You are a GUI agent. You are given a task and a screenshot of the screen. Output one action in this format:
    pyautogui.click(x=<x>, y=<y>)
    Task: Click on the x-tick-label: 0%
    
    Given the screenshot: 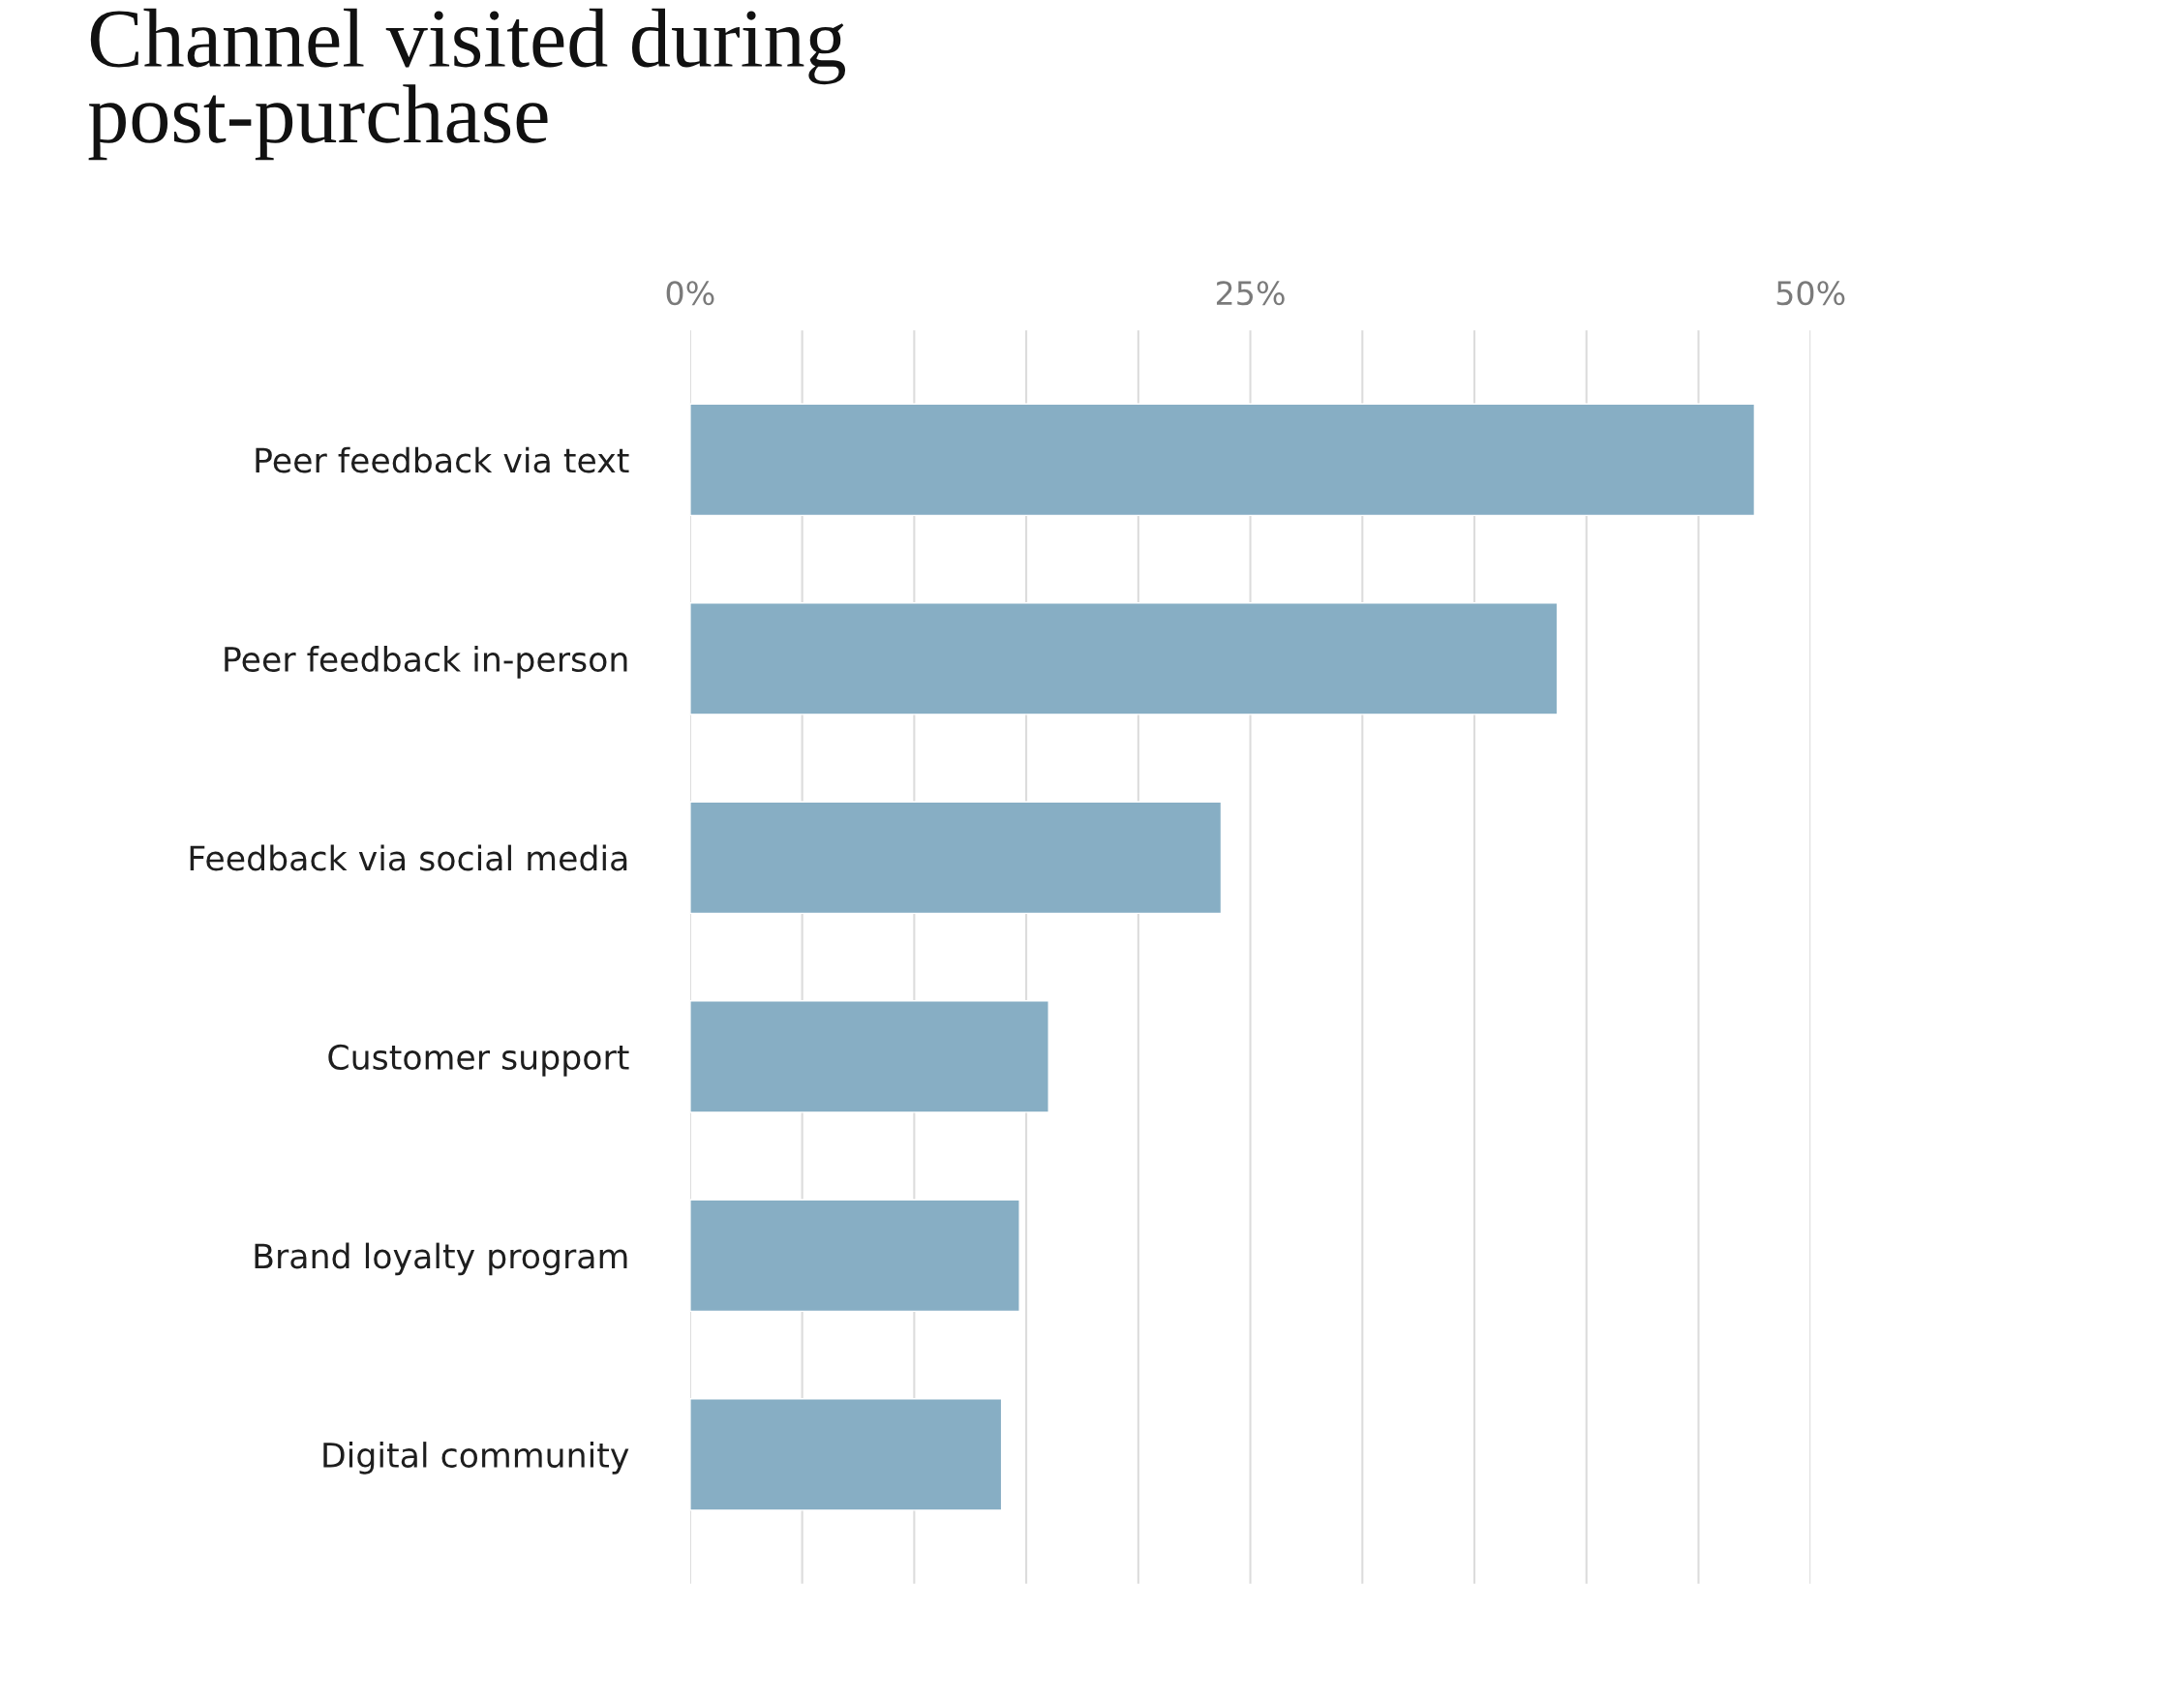 What is the action you would take?
    pyautogui.click(x=690, y=293)
    